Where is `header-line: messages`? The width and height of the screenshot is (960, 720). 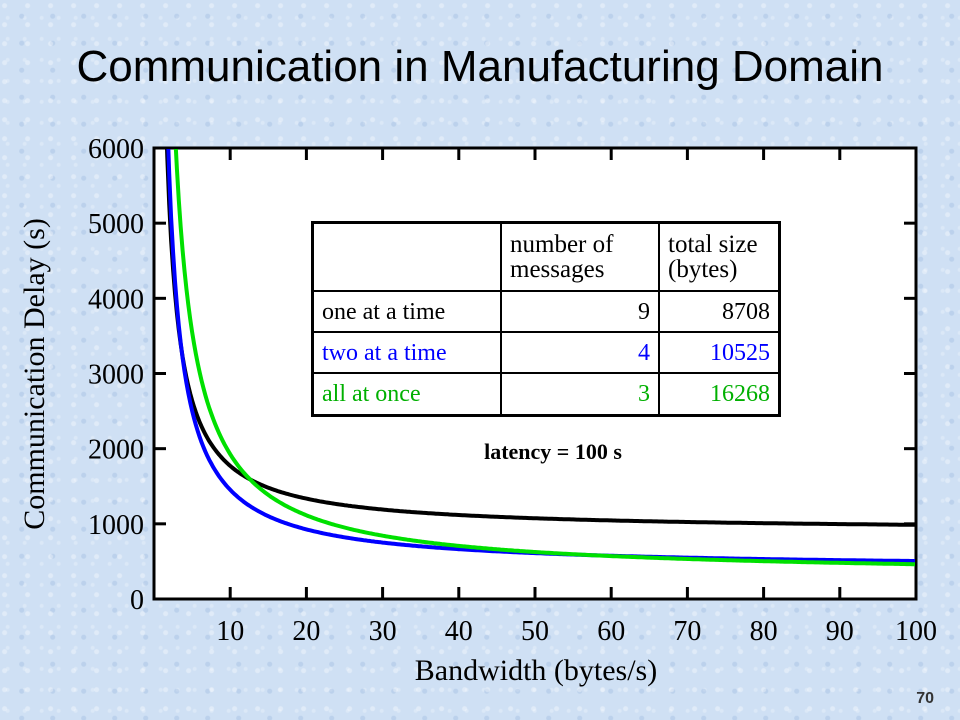
header-line: messages is located at coordinates (557, 269).